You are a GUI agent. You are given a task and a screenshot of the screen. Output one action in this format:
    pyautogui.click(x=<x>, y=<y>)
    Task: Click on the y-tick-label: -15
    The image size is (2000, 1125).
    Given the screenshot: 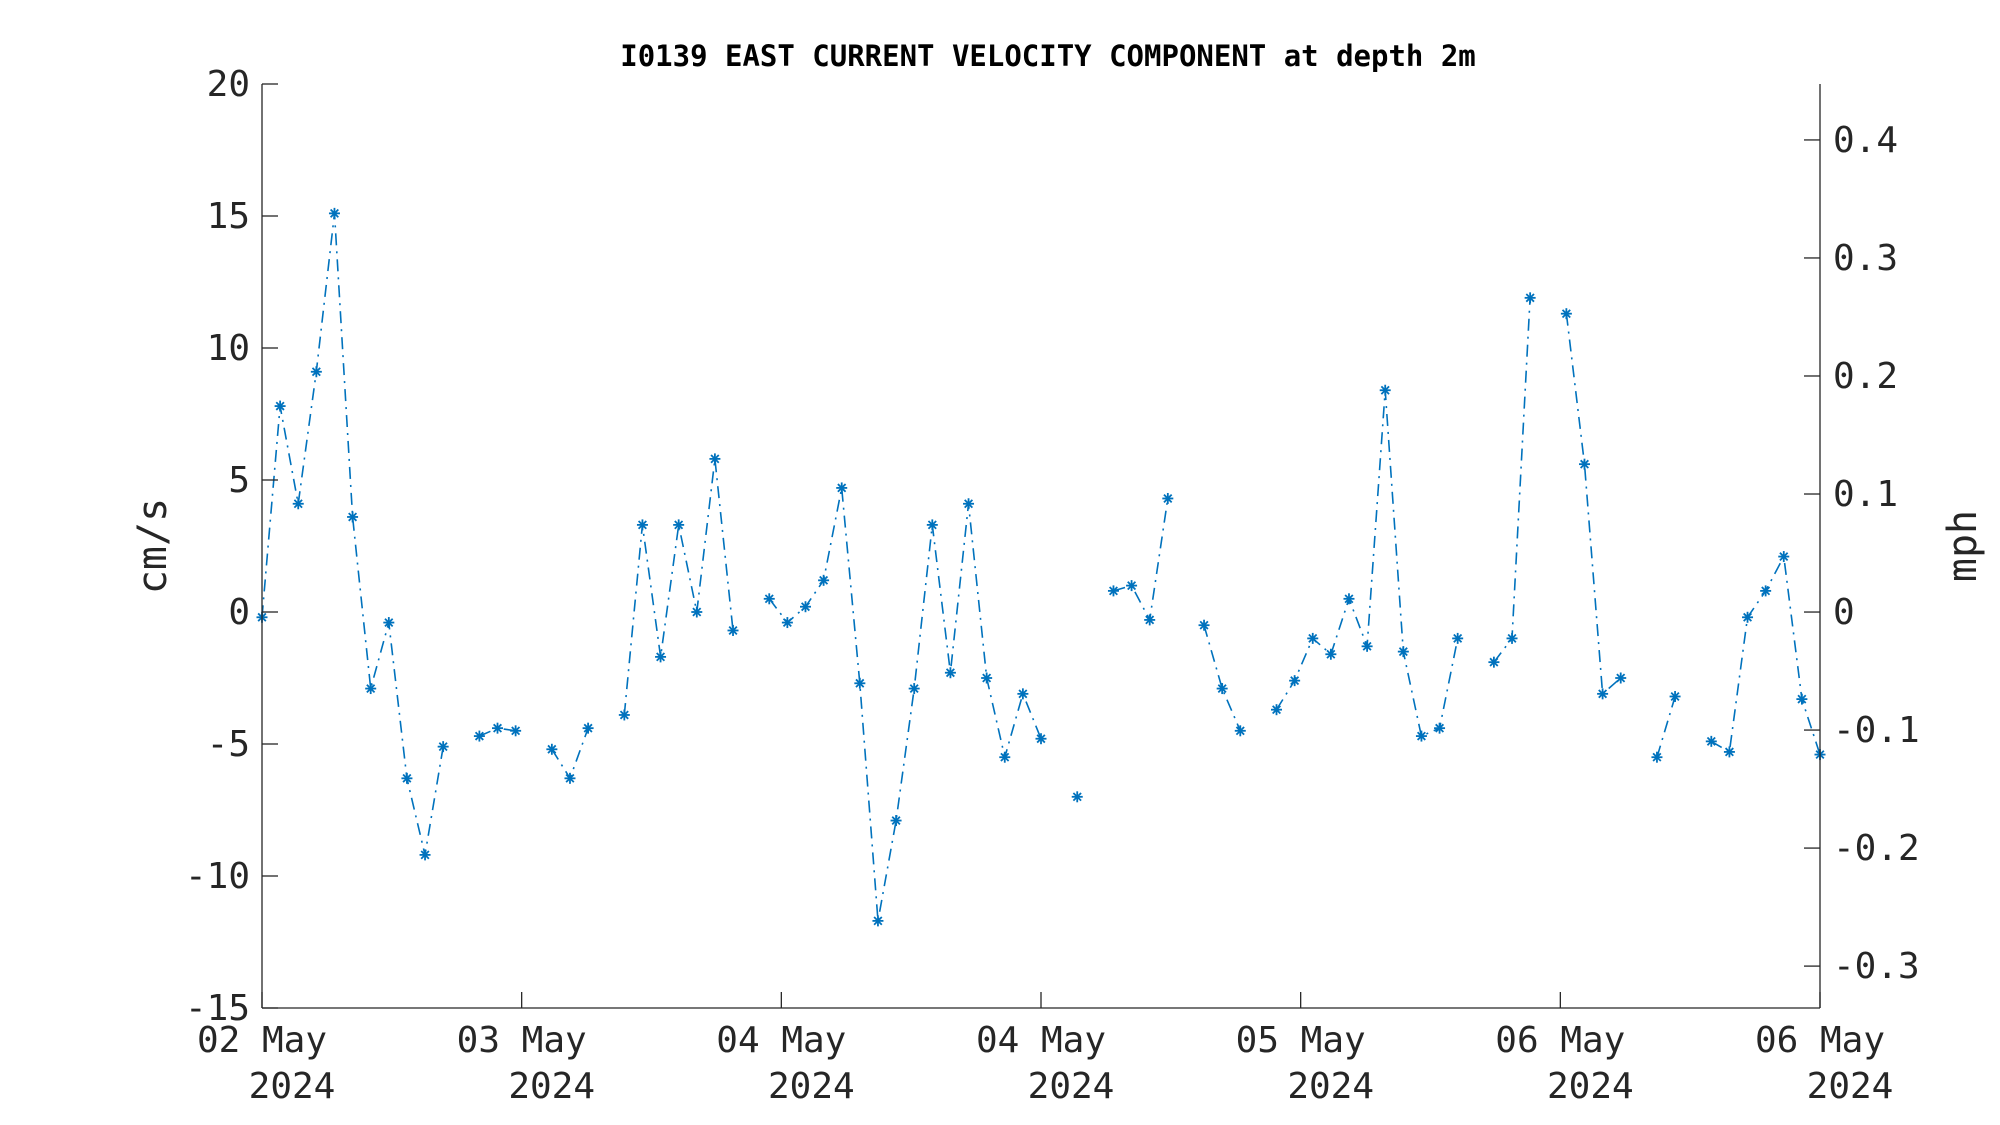 What is the action you would take?
    pyautogui.click(x=217, y=1008)
    